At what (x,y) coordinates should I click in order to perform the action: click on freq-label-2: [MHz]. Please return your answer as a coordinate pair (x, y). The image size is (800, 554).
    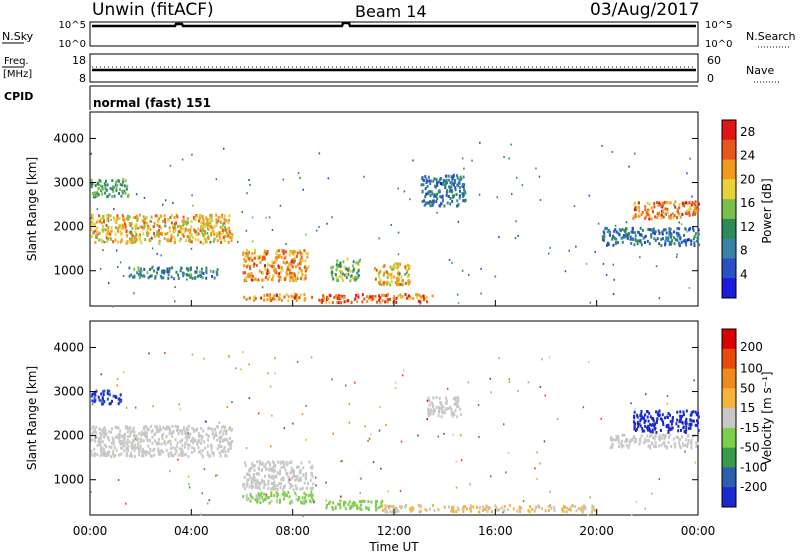
    Looking at the image, I should click on (17, 74).